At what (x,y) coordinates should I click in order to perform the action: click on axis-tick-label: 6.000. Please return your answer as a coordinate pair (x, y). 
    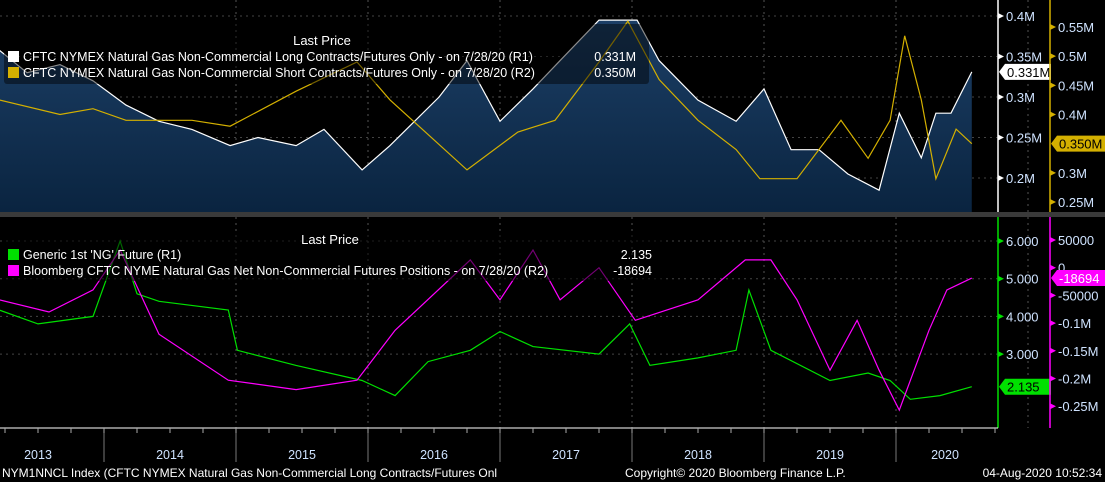
    Looking at the image, I should click on (1022, 241).